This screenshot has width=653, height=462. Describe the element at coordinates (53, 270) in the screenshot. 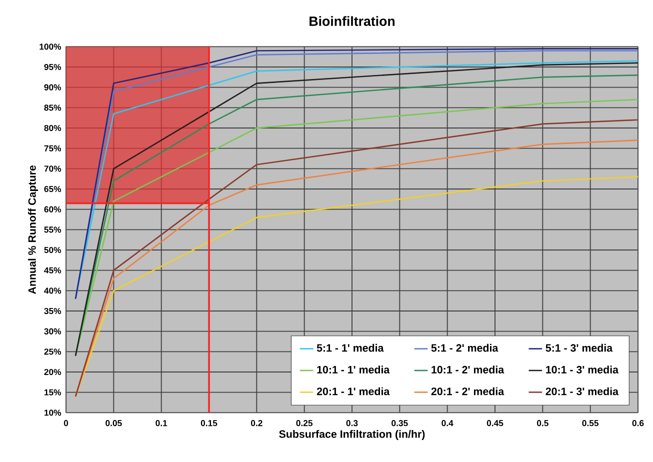

I see `y-tick-label: 45%` at that location.